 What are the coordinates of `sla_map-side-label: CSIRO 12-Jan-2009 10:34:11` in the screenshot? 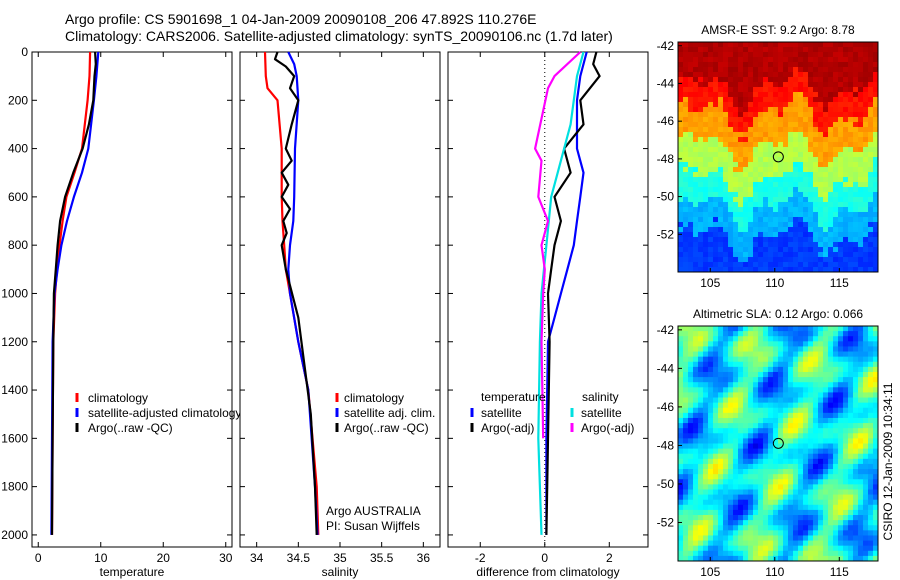 It's located at (888, 461).